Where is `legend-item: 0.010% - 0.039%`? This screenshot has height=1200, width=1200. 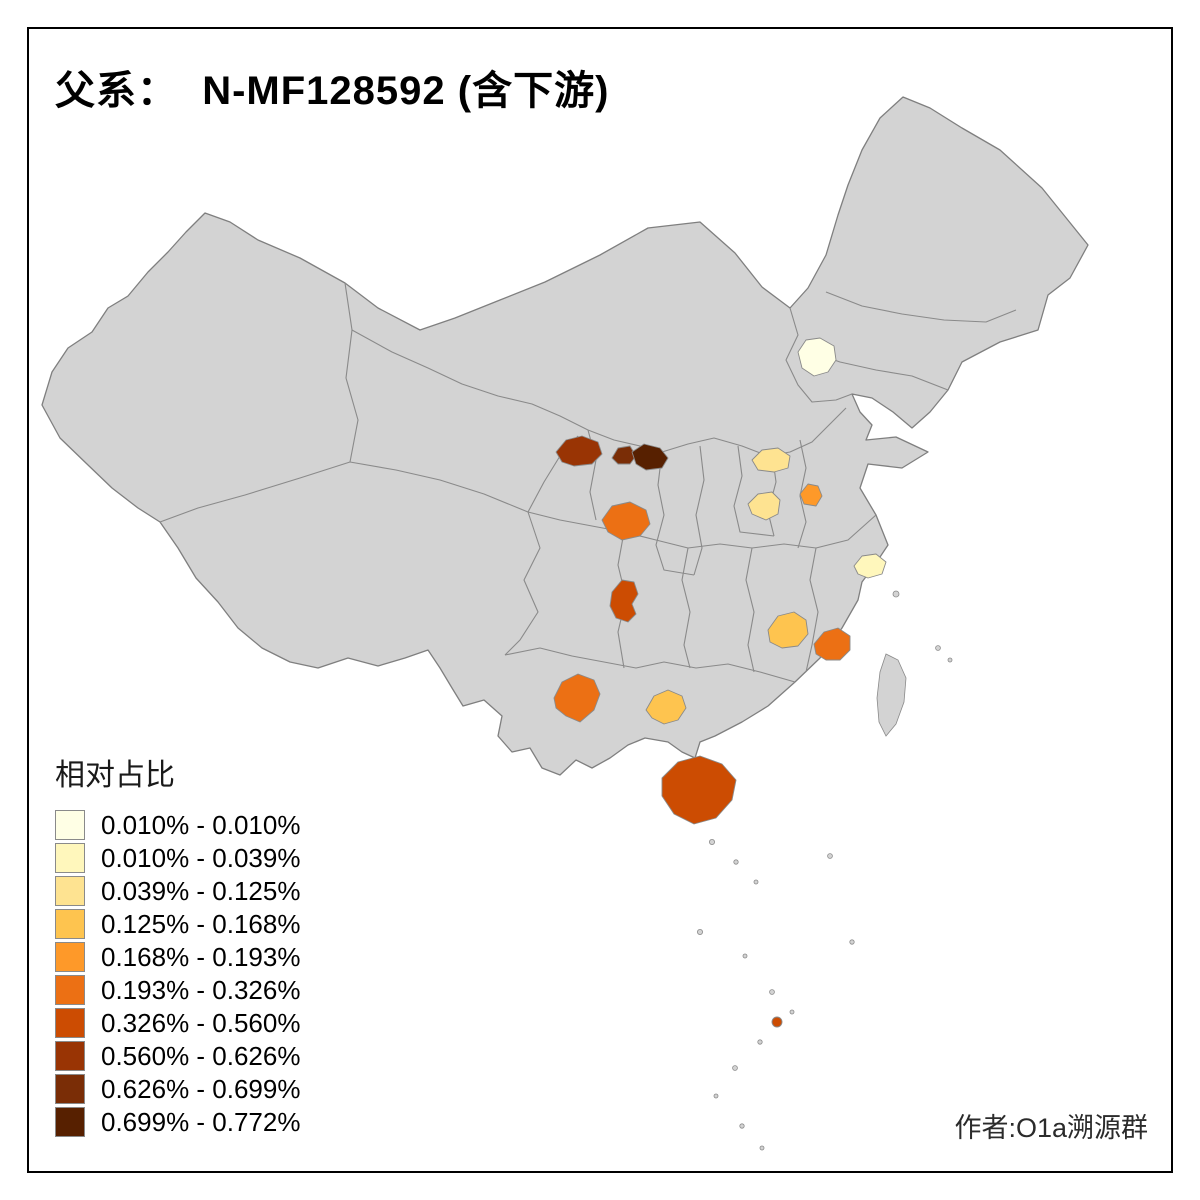
legend-item: 0.010% - 0.039% is located at coordinates (177, 858).